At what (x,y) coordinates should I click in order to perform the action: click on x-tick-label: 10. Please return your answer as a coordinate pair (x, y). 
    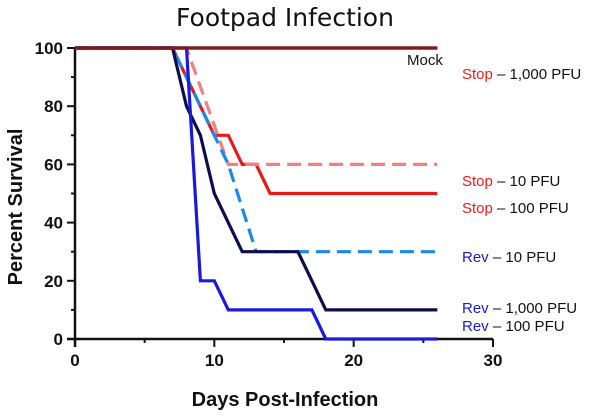
    Looking at the image, I should click on (214, 360).